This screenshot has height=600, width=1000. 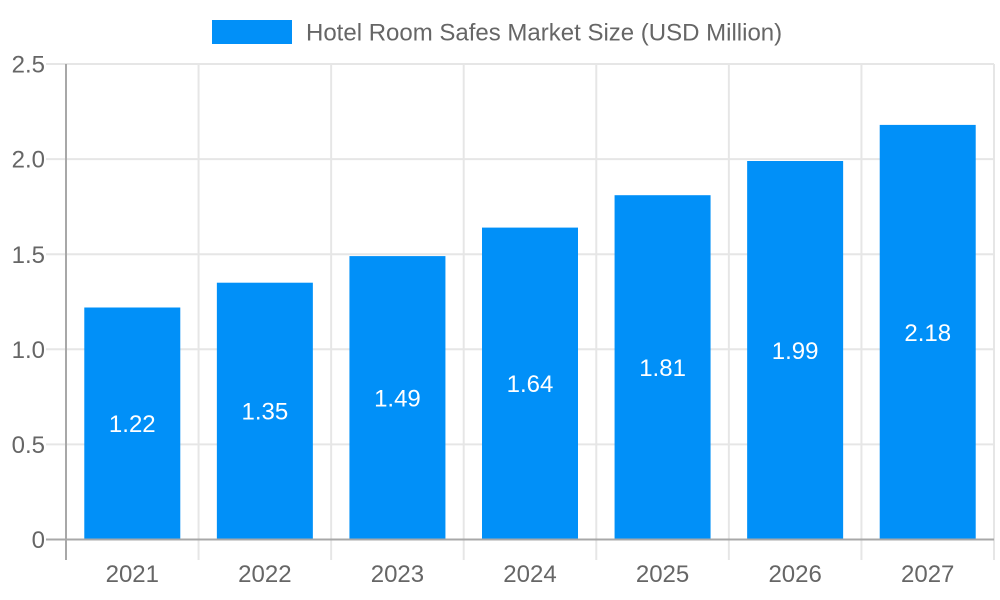 What do you see at coordinates (28, 160) in the screenshot?
I see `svg-text: 2.0` at bounding box center [28, 160].